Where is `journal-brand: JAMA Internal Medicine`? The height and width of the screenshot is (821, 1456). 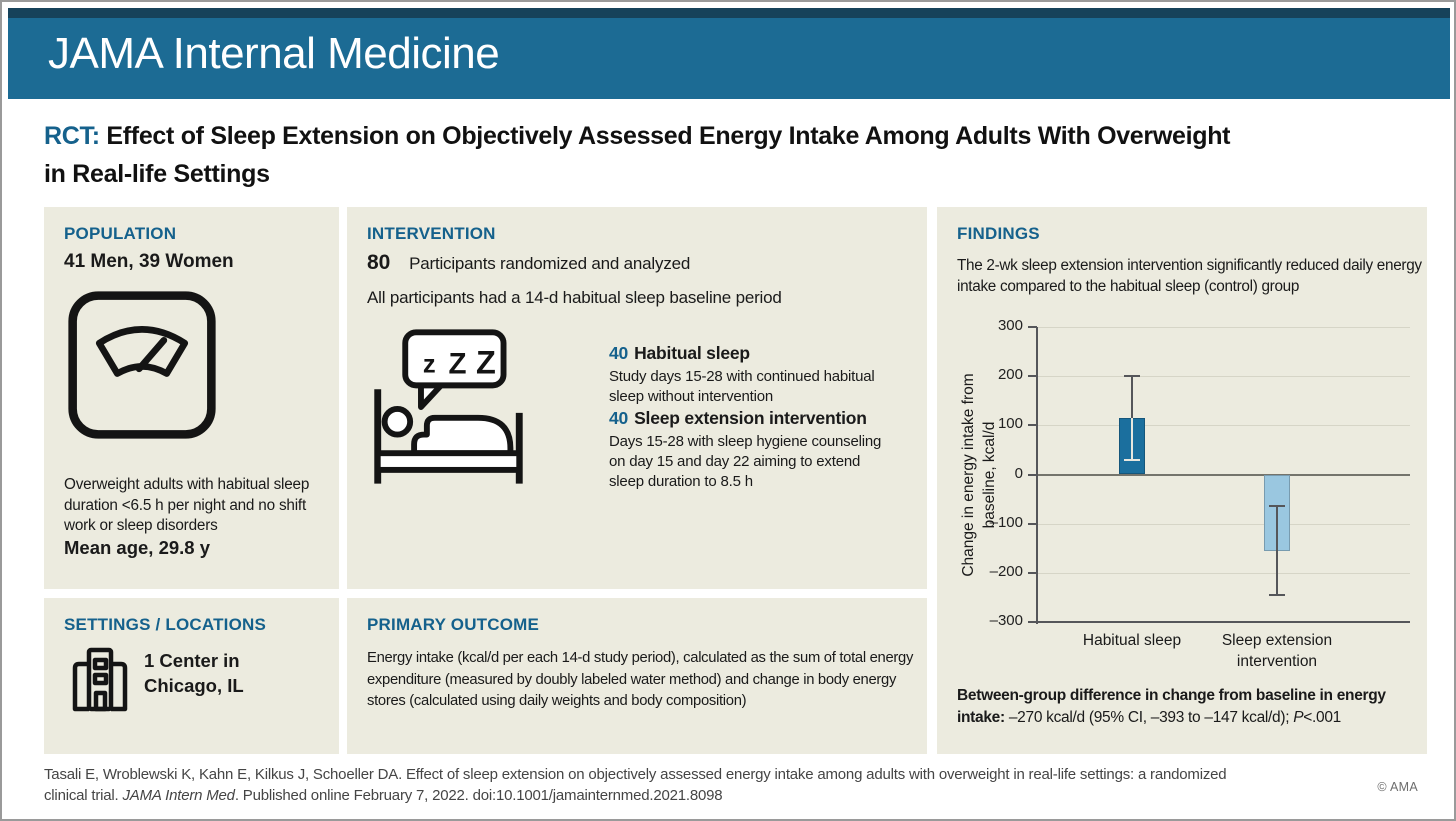
journal-brand: JAMA Internal Medicine is located at coordinates (274, 53).